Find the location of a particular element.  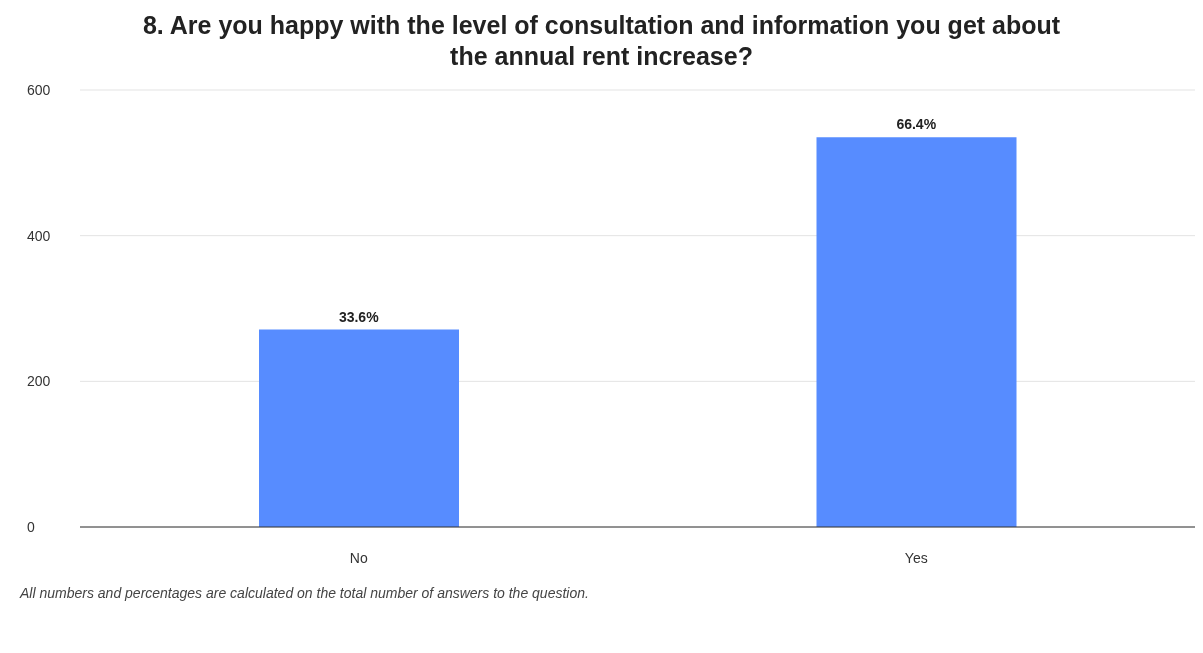

x-tick-label: No is located at coordinates (358, 557).